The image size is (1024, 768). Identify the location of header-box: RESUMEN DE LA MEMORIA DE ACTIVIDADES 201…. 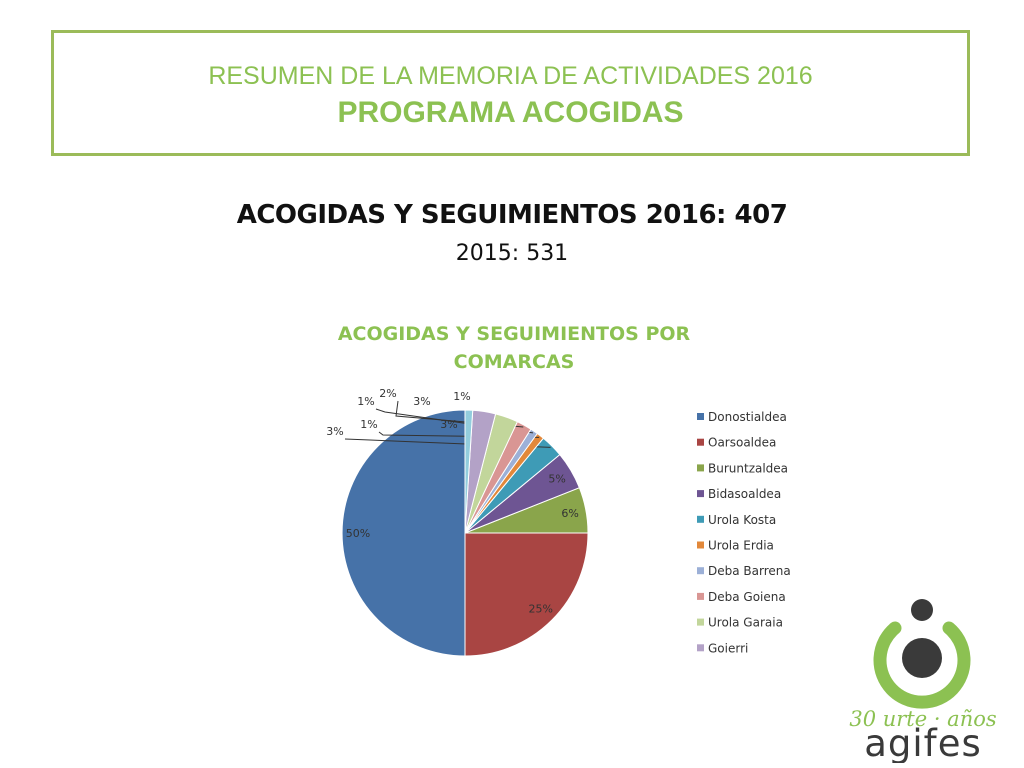
(510, 93).